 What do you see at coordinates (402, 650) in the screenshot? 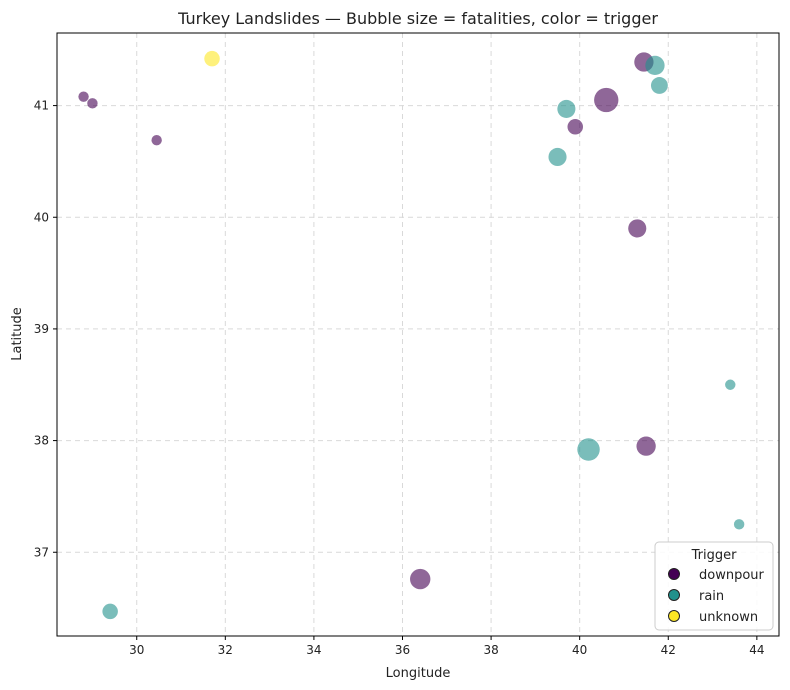
I see `x-tick-label: 36` at bounding box center [402, 650].